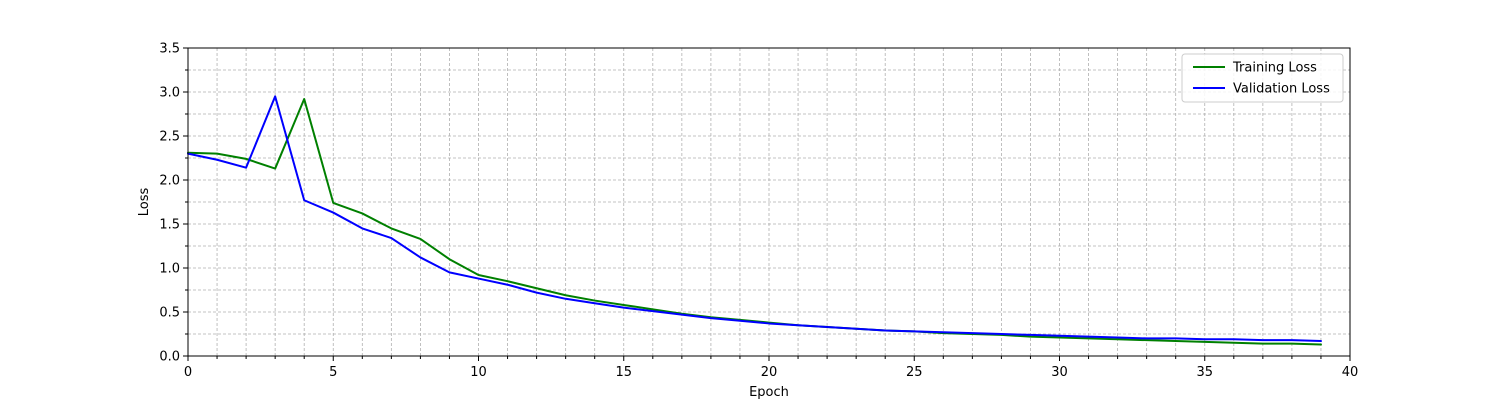 The width and height of the screenshot is (1500, 400). Describe the element at coordinates (1350, 372) in the screenshot. I see `x-tick-label: 40` at that location.